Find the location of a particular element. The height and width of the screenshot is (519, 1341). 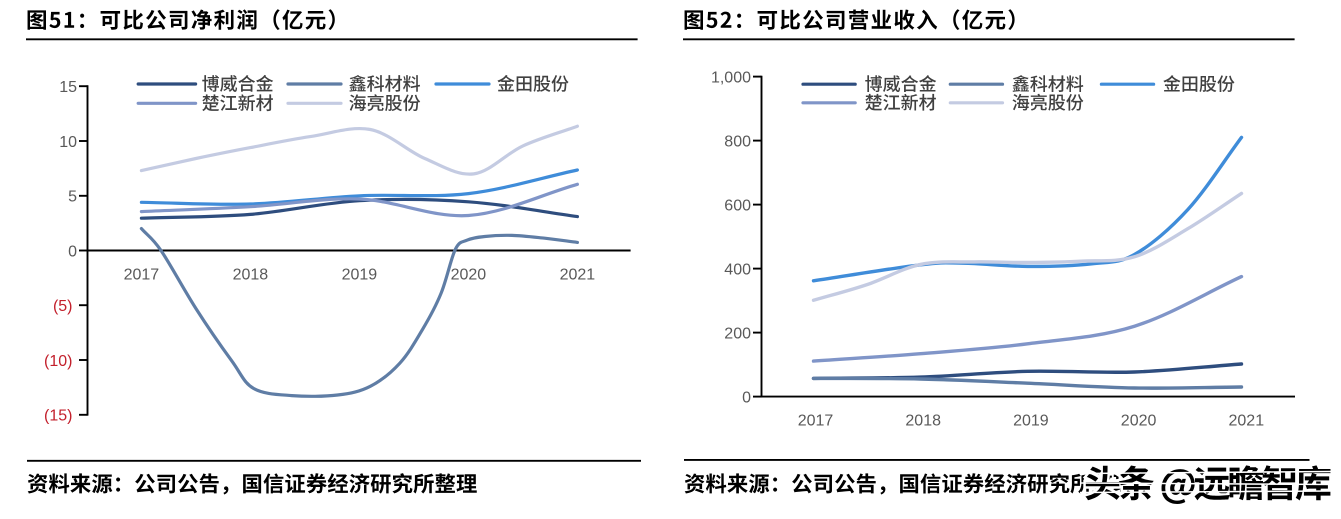

svg-text: (10) is located at coordinates (58, 361).